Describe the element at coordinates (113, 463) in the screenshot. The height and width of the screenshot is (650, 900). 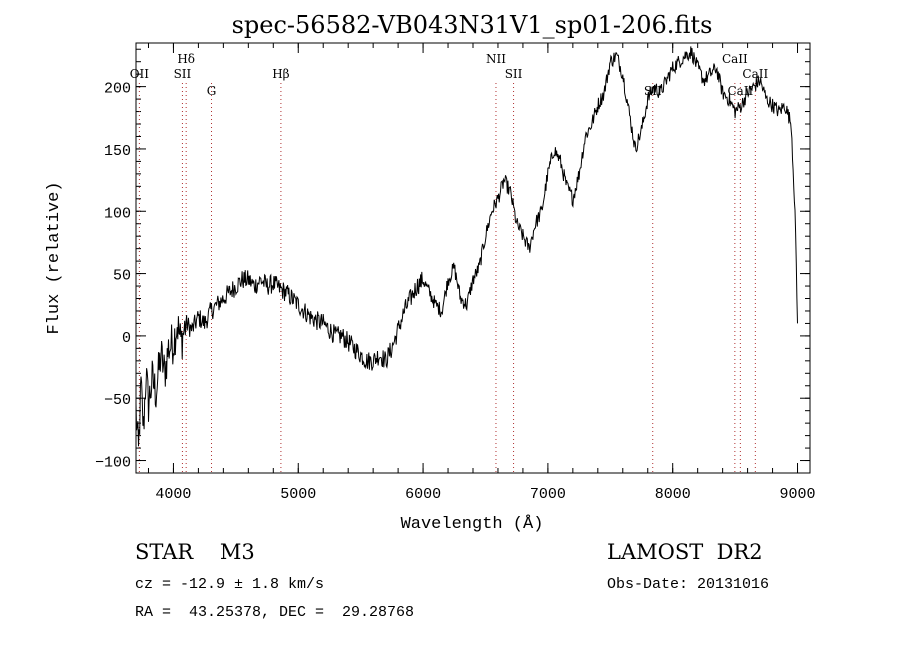
I see `y-tick-label: −100` at that location.